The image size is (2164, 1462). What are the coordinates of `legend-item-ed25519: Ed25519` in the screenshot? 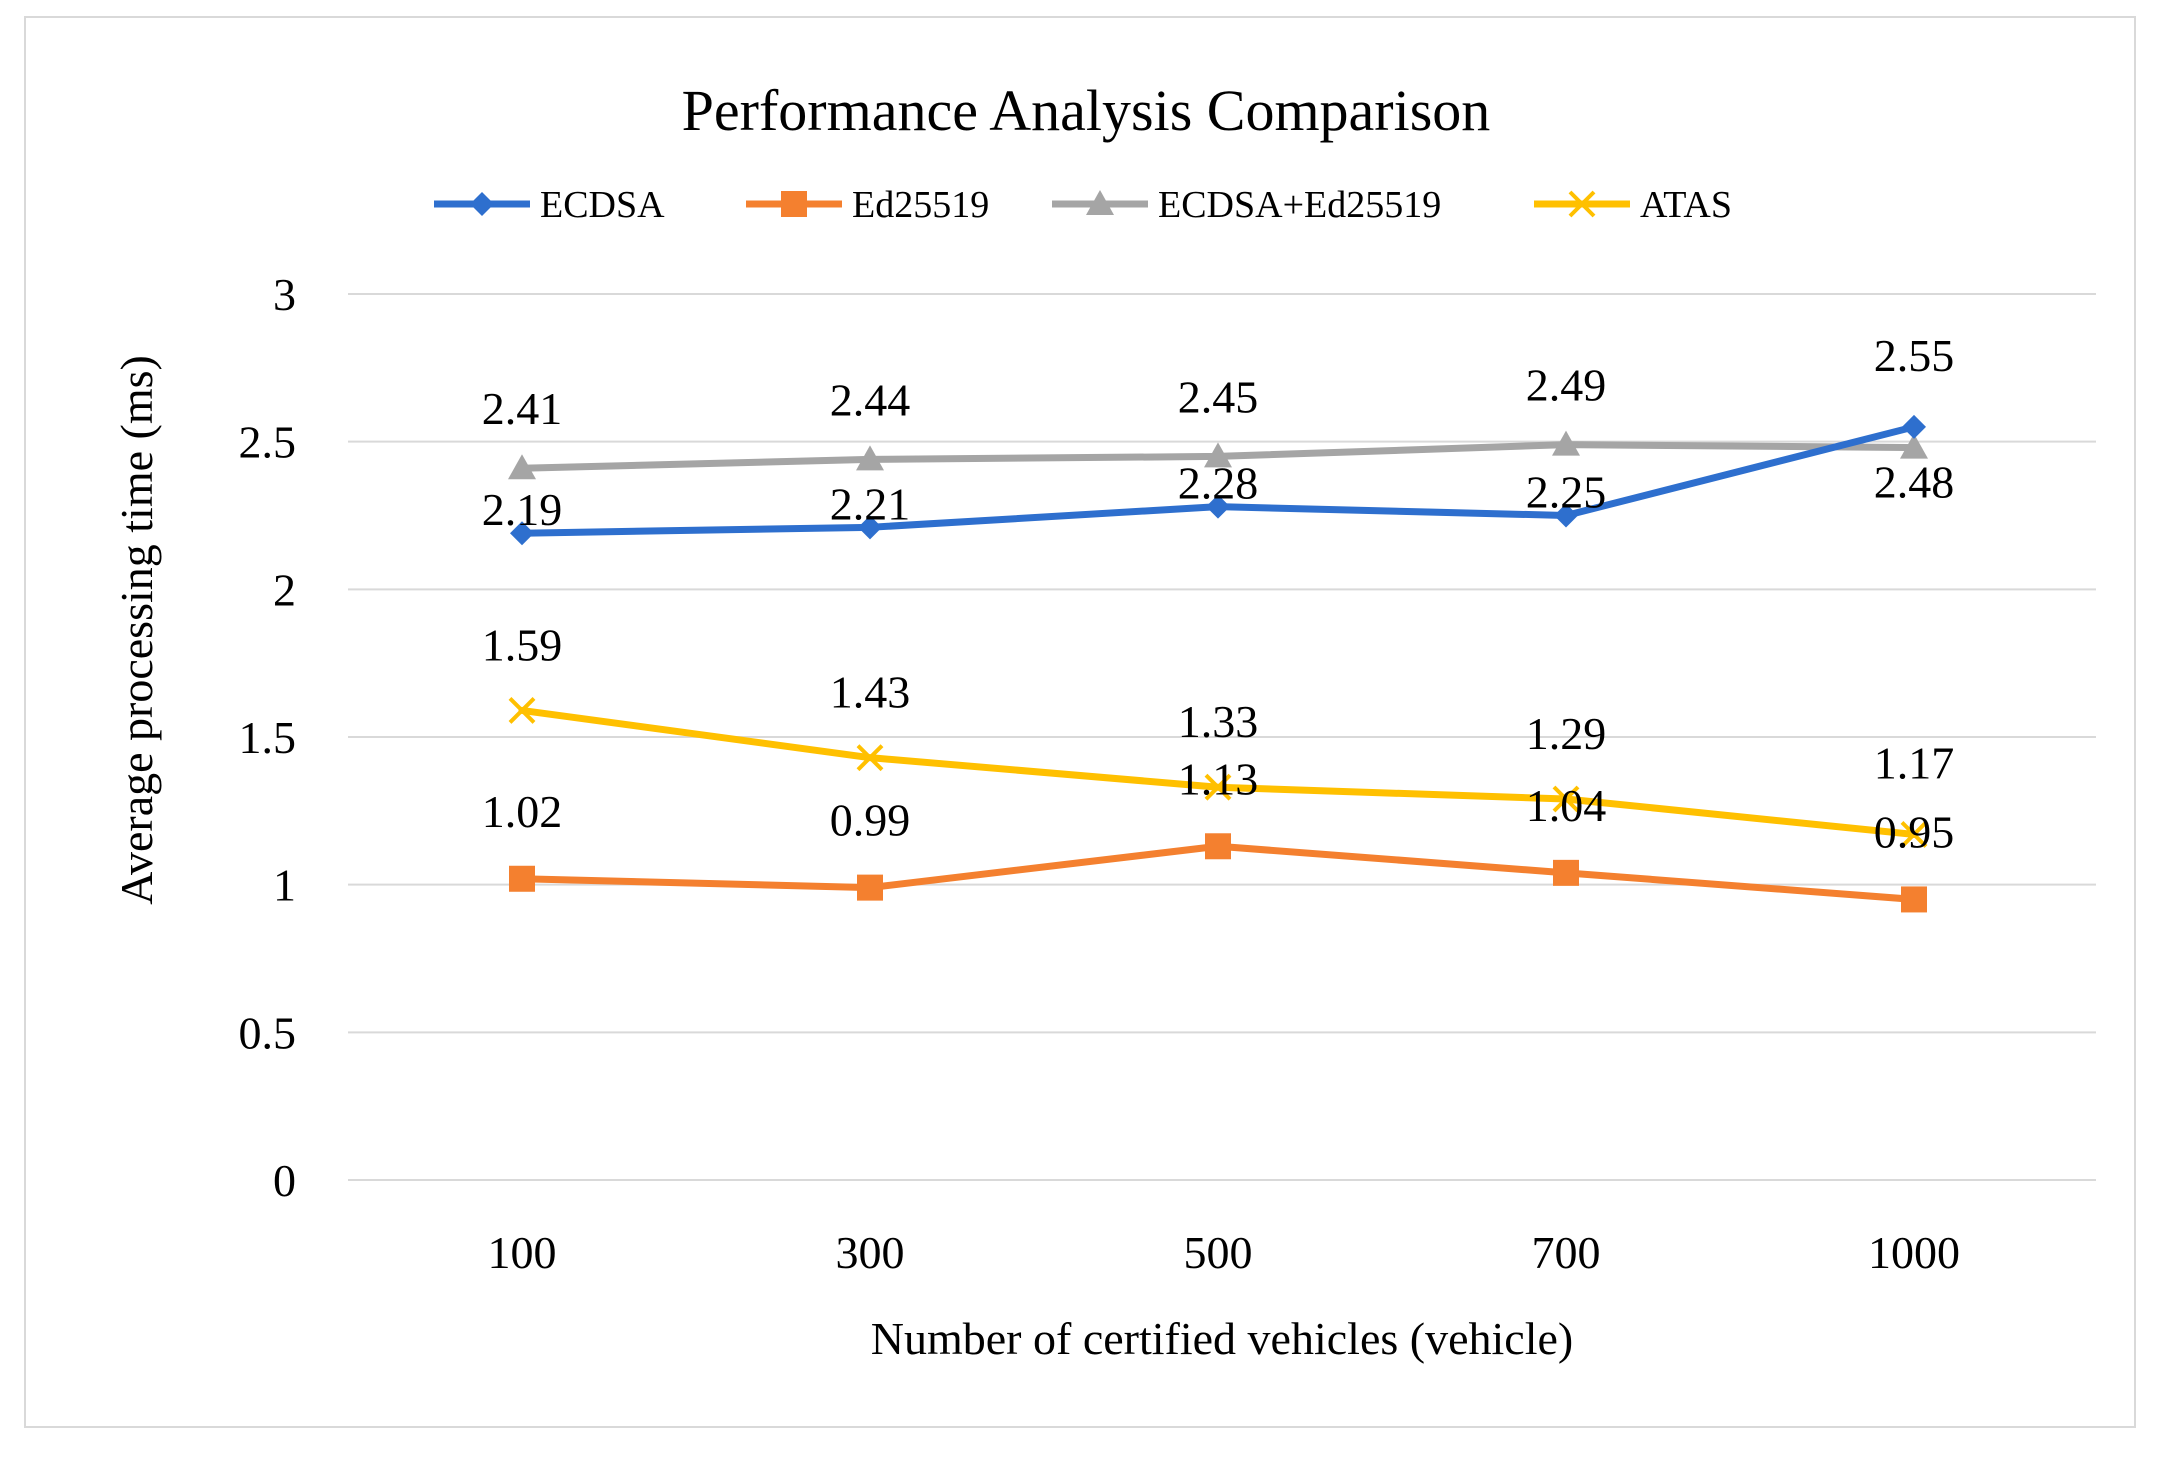 It's located at (867, 205).